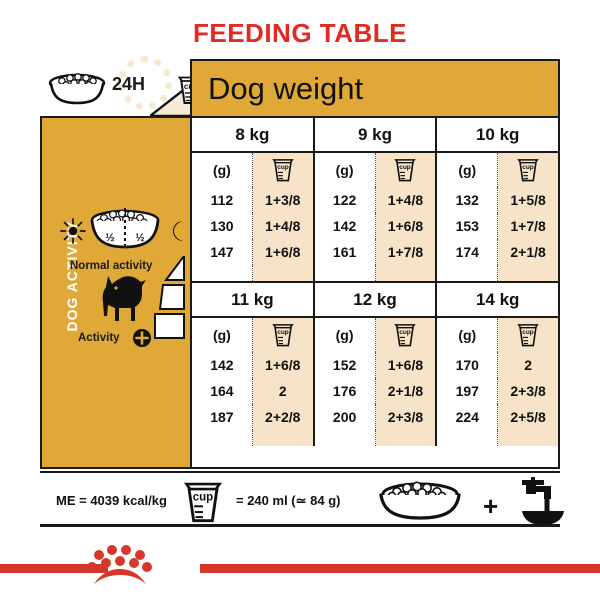 The image size is (600, 600). What do you see at coordinates (467, 226) in the screenshot?
I see `grams-value: 153` at bounding box center [467, 226].